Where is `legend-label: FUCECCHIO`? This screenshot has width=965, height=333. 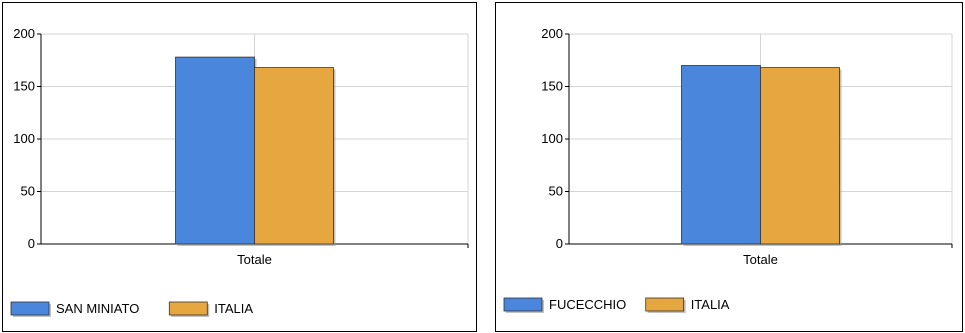
legend-label: FUCECCHIO is located at coordinates (587, 304).